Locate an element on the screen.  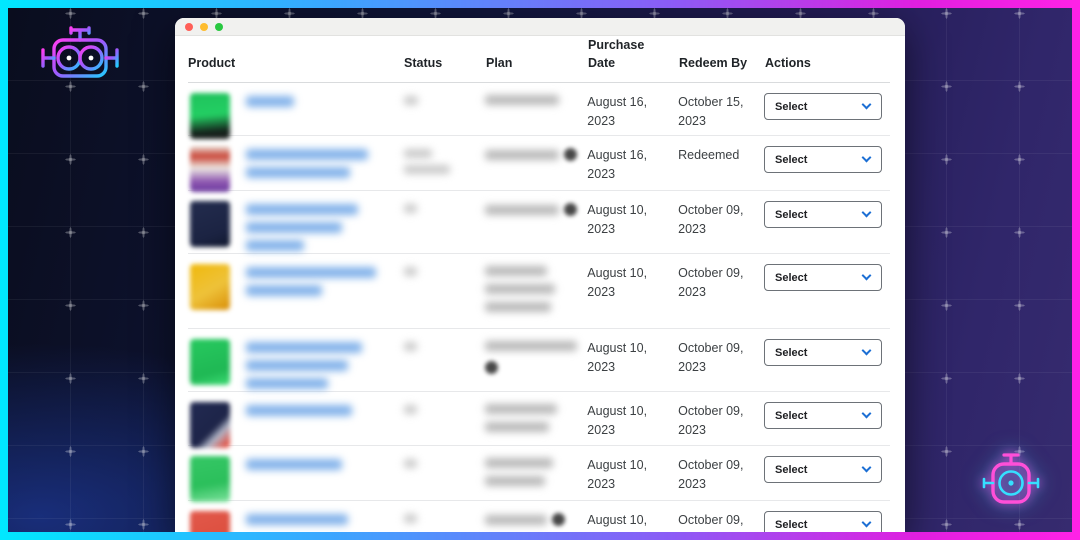
header-status: Status is located at coordinates (423, 62).